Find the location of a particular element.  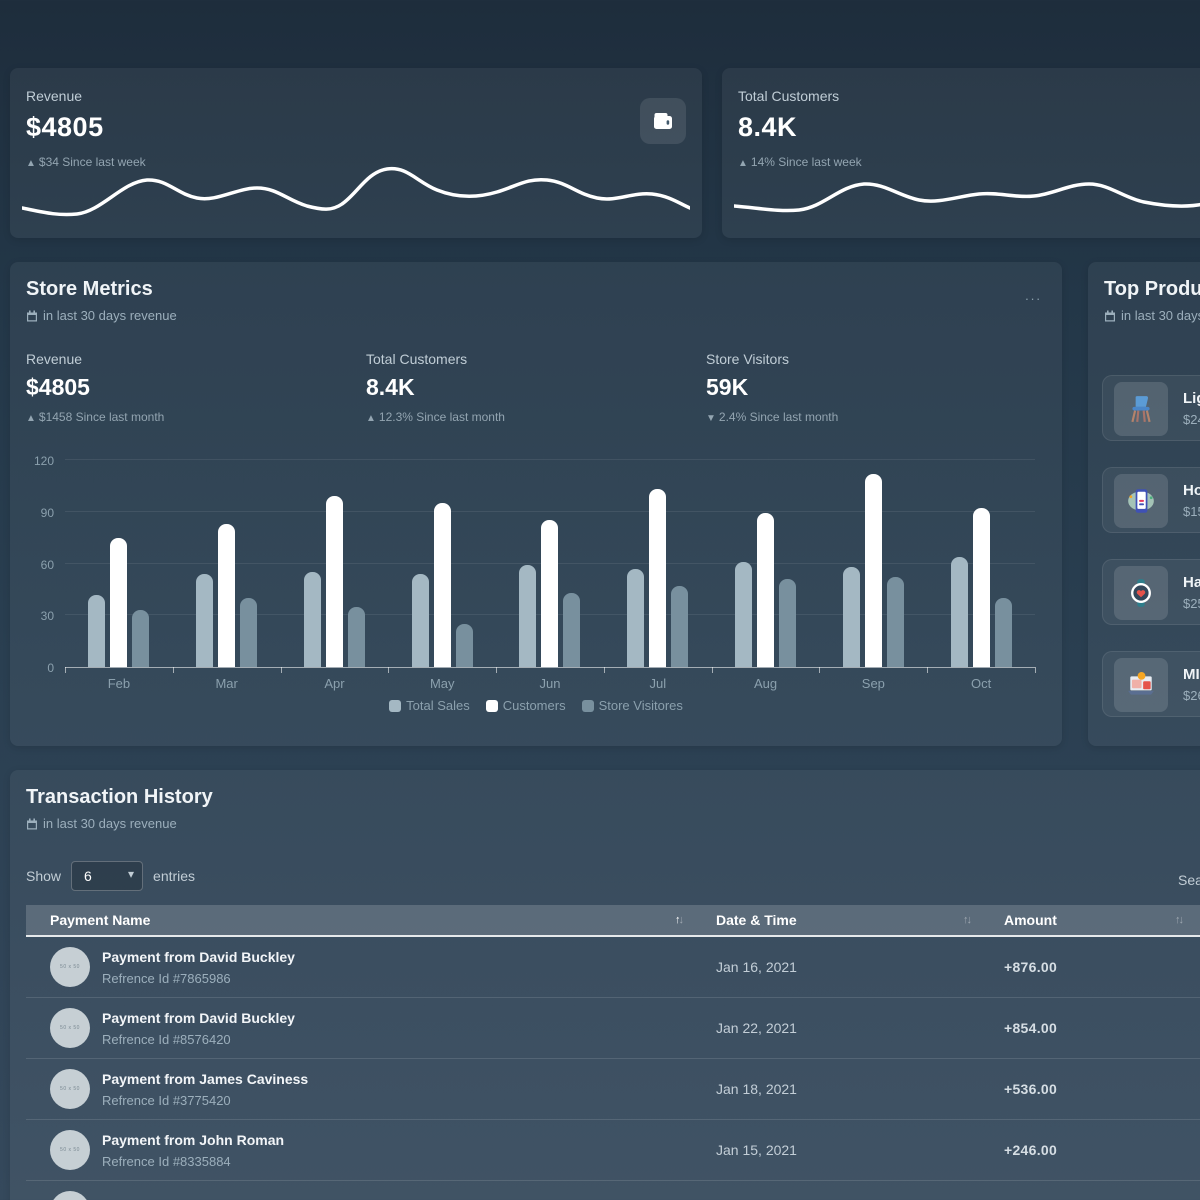

chair-icon is located at coordinates (1141, 409).